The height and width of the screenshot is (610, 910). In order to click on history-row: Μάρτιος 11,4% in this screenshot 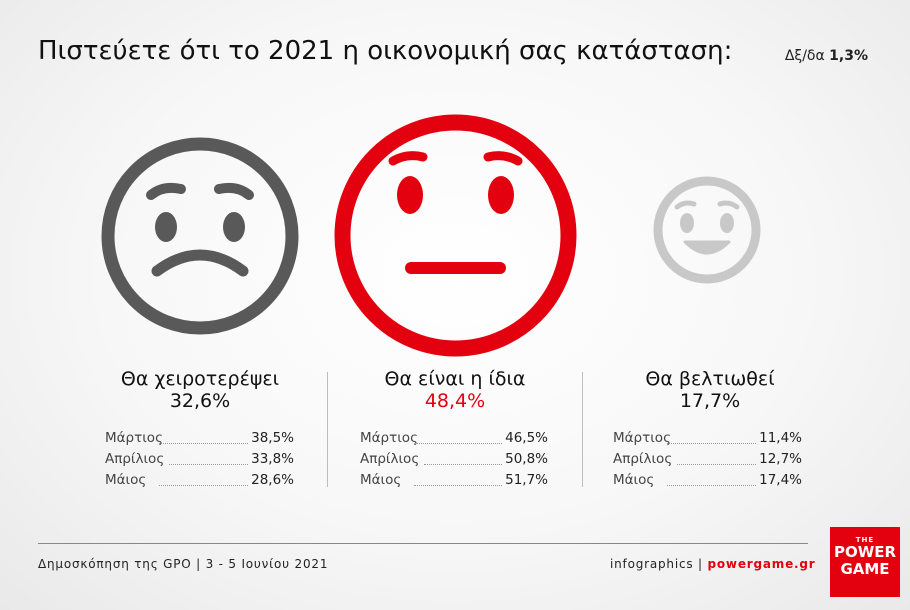, I will do `click(707, 440)`.